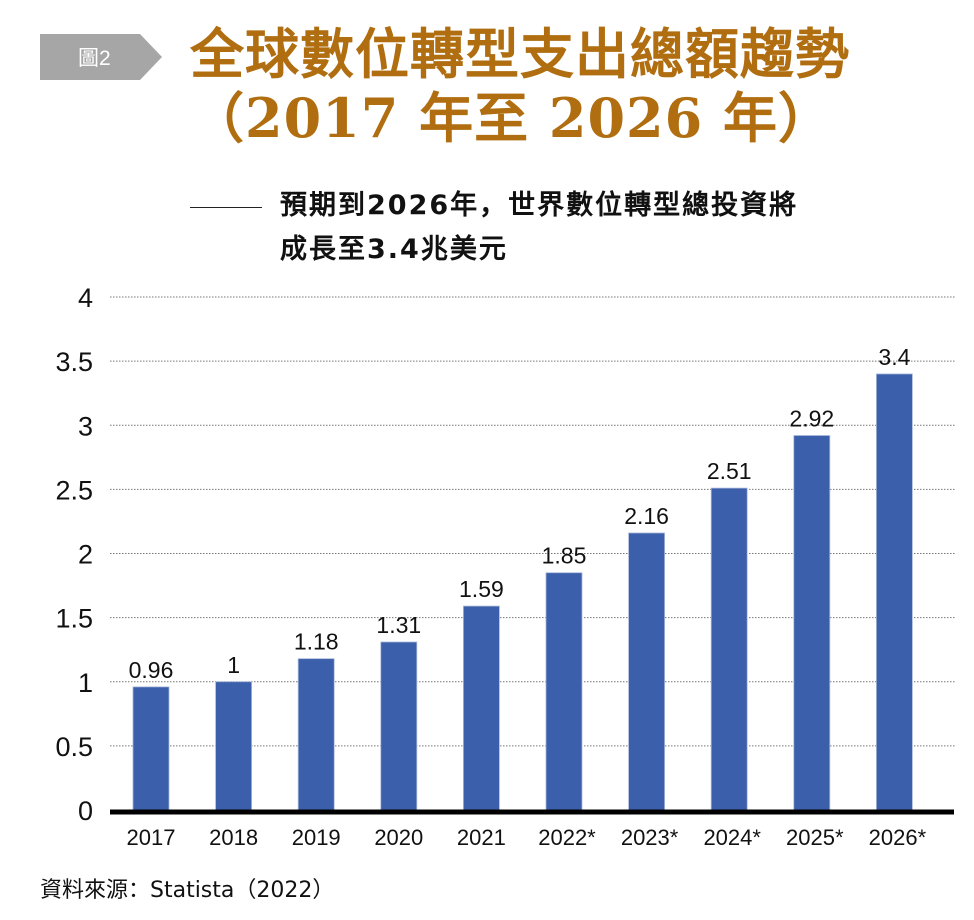  What do you see at coordinates (74, 554) in the screenshot?
I see `y-axis-ticks: 0 0.5 1 1.5 2 2.5 3 3.5 4` at bounding box center [74, 554].